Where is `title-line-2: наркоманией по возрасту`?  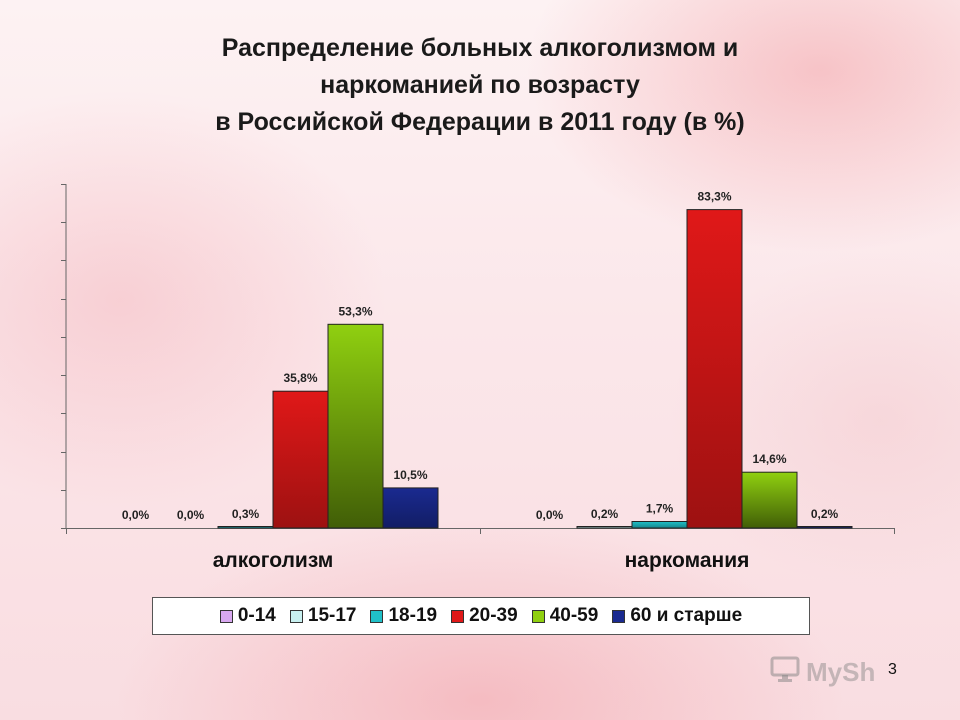 title-line-2: наркоманией по возрасту is located at coordinates (480, 85).